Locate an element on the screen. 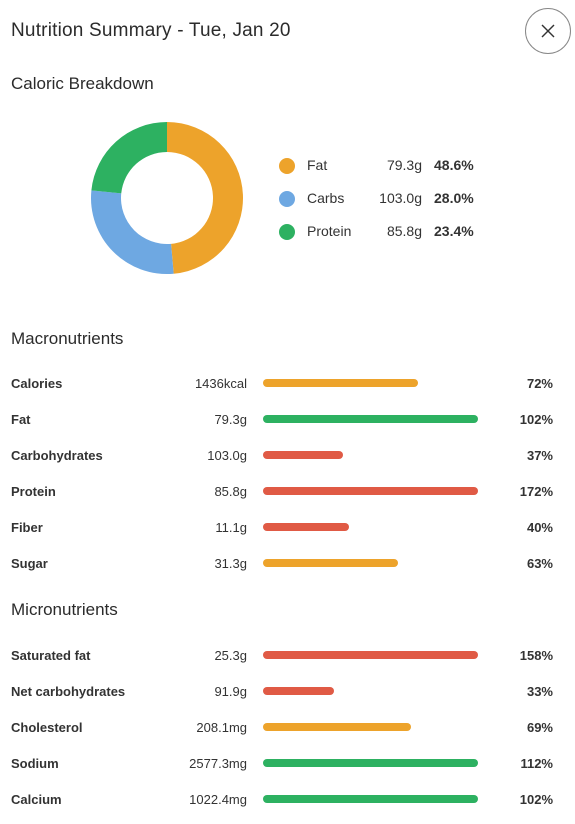 The image size is (575, 824). nutrient-value: 2577.3mg is located at coordinates (218, 763).